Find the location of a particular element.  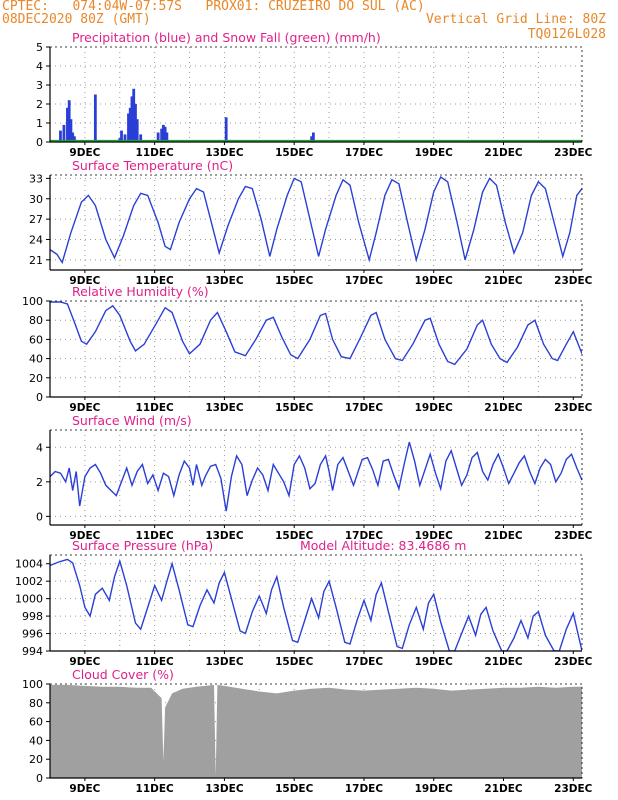

panel-title: Cloud Cover (%) is located at coordinates (123, 674).